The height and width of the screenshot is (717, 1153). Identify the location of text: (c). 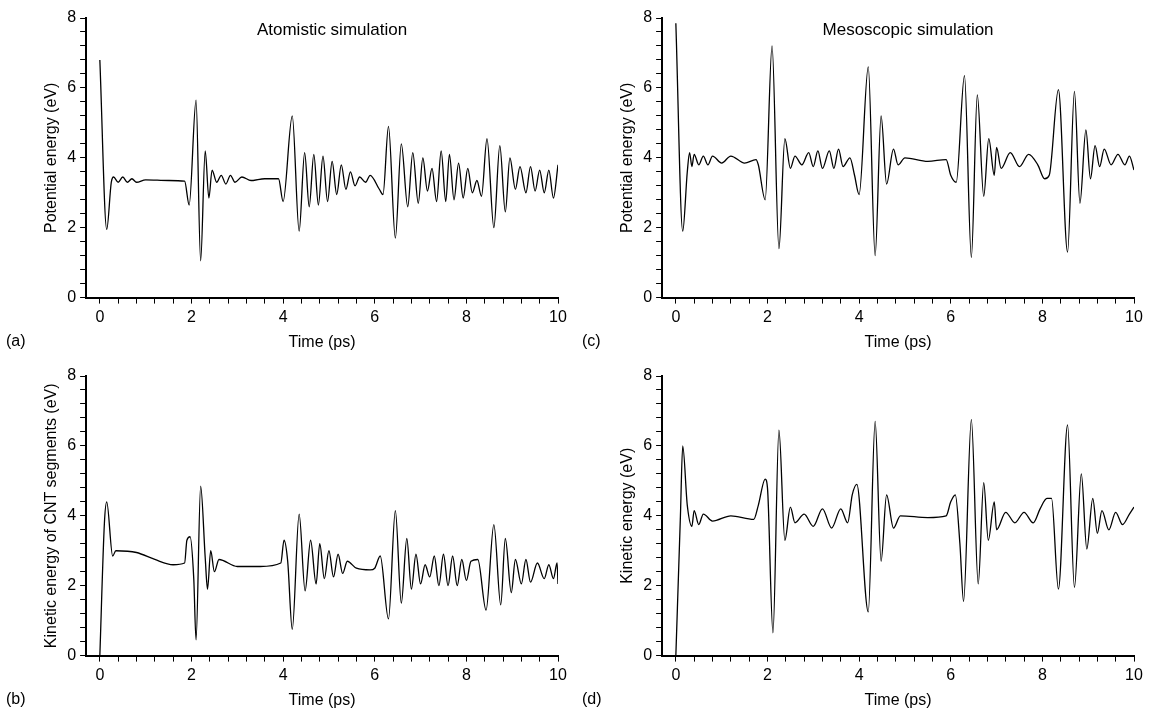
(591, 341).